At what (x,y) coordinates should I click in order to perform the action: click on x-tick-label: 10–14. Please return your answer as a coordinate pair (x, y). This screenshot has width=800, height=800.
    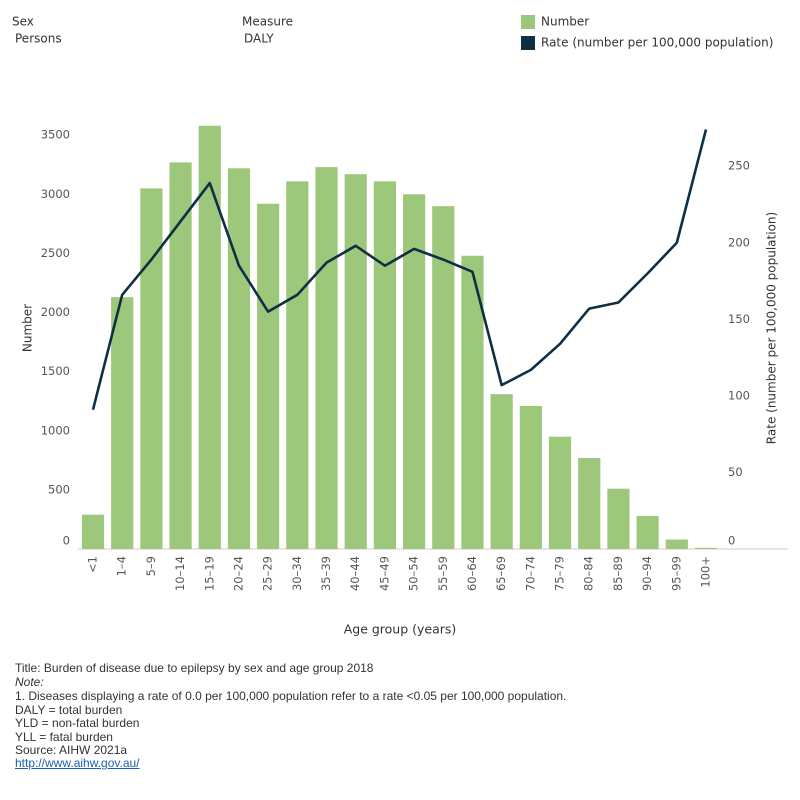
    Looking at the image, I should click on (180, 573).